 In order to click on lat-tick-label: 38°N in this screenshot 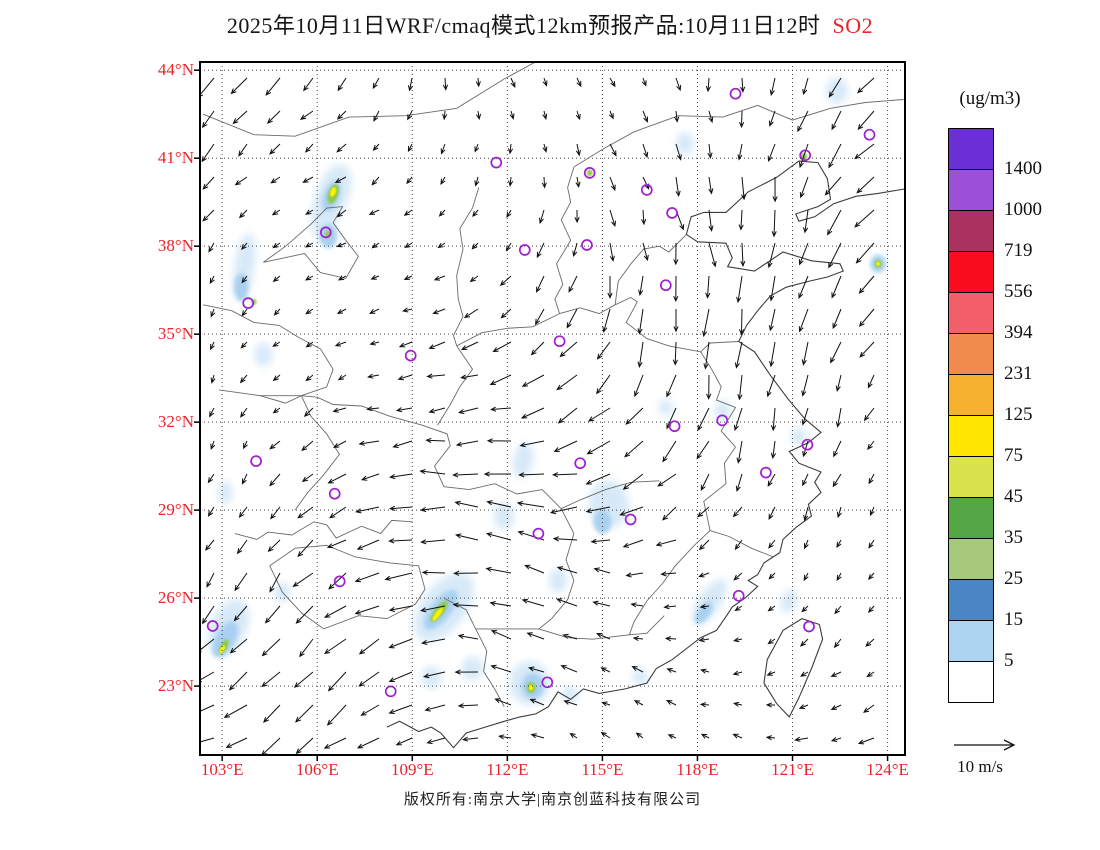, I will do `click(175, 246)`.